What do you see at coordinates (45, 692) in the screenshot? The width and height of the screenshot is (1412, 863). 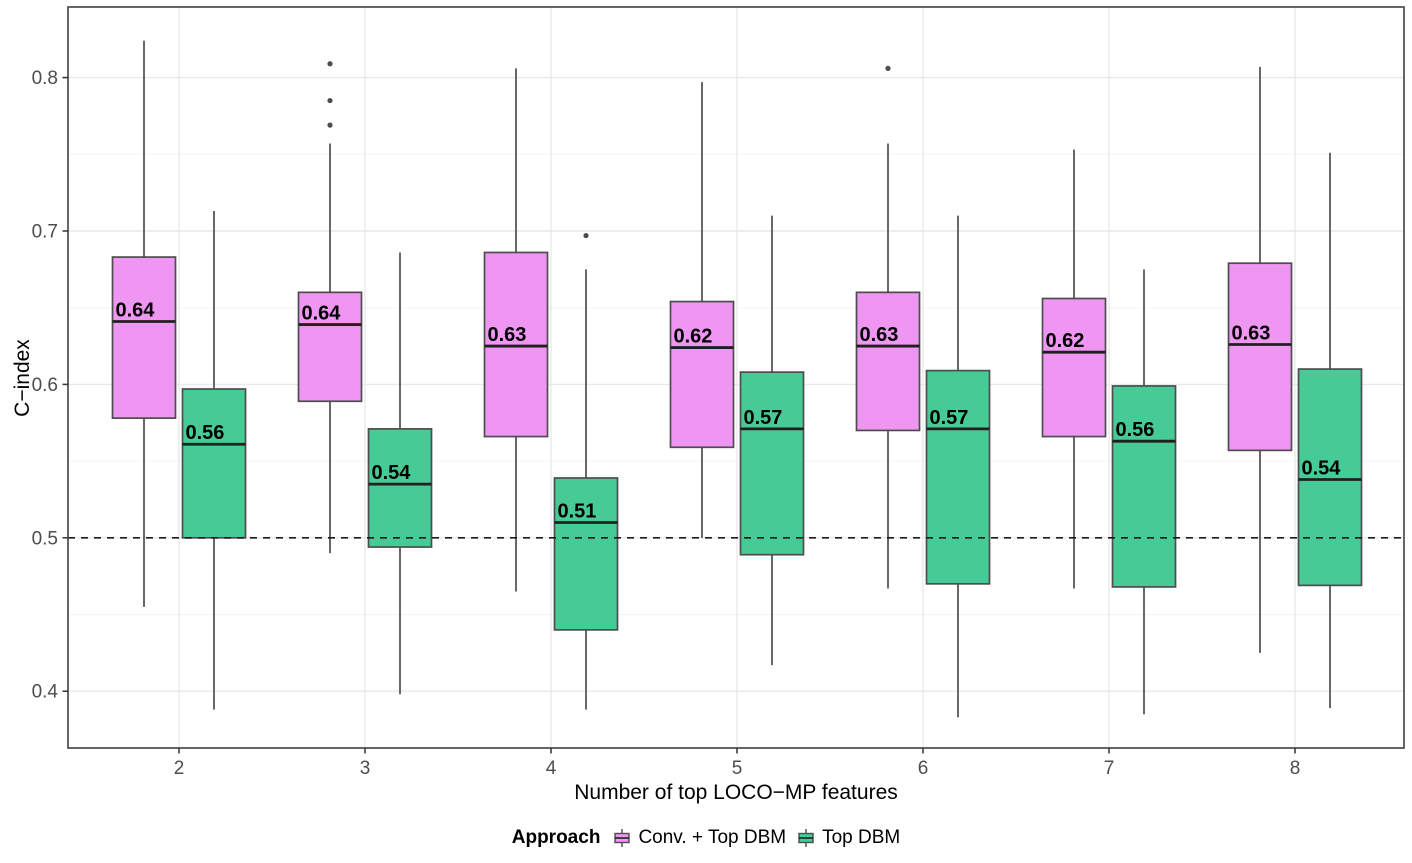 I see `y-tick-label: 0.4` at bounding box center [45, 692].